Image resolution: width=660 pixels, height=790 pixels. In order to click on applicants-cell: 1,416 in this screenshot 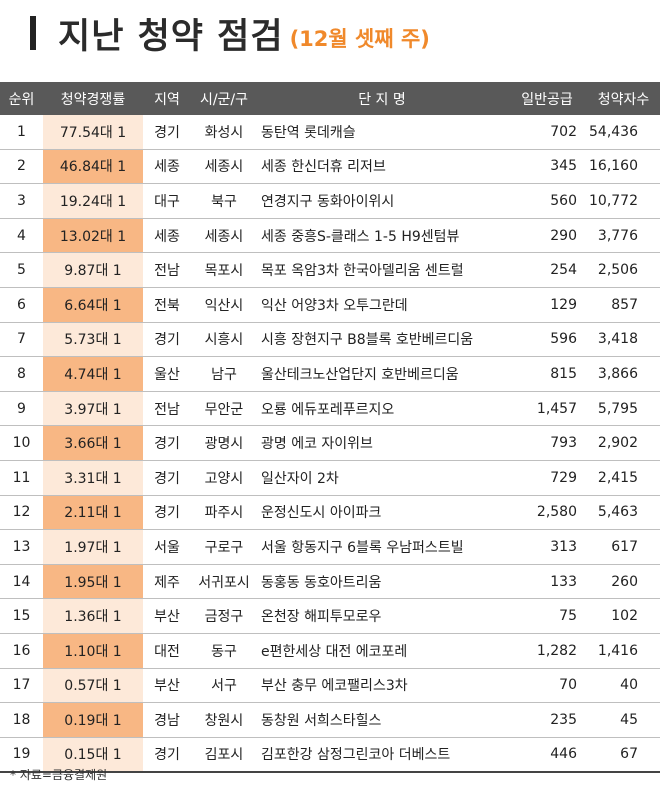, I will do `click(623, 651)`.